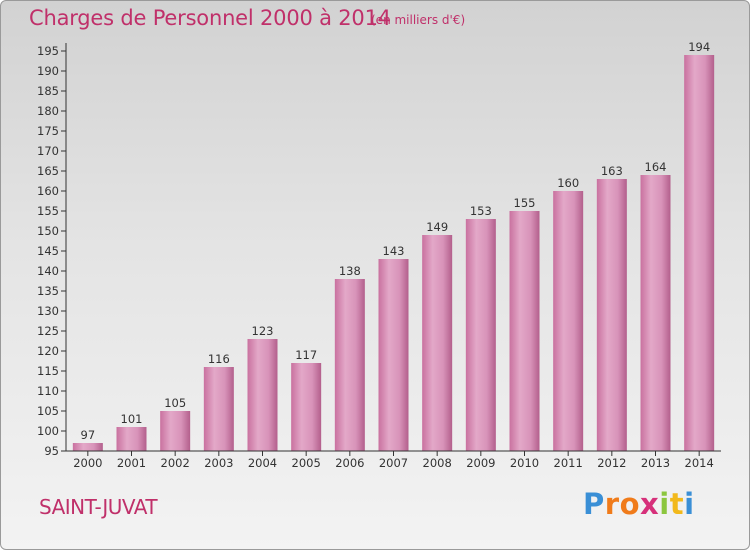  What do you see at coordinates (48, 291) in the screenshot?
I see `y-tick-label: 135` at bounding box center [48, 291].